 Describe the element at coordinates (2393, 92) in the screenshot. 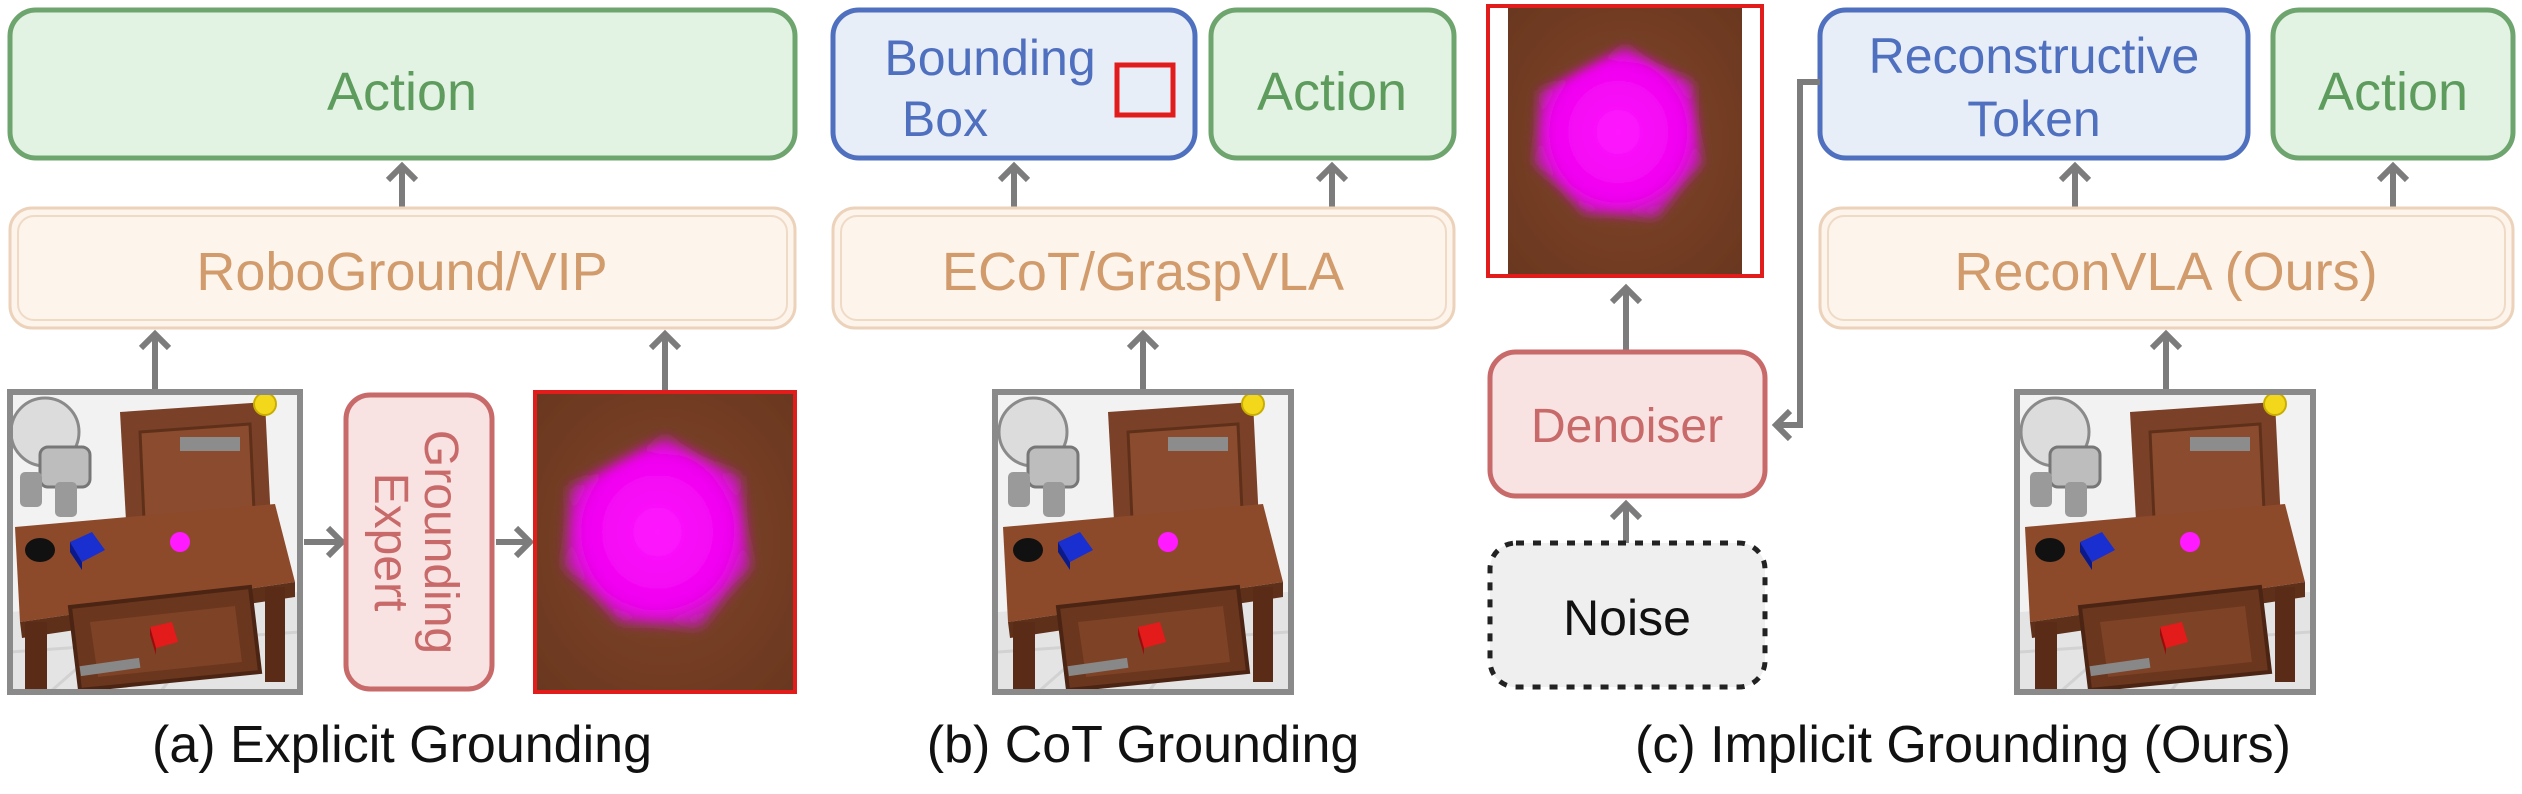

I see `action-label-c: Action` at that location.